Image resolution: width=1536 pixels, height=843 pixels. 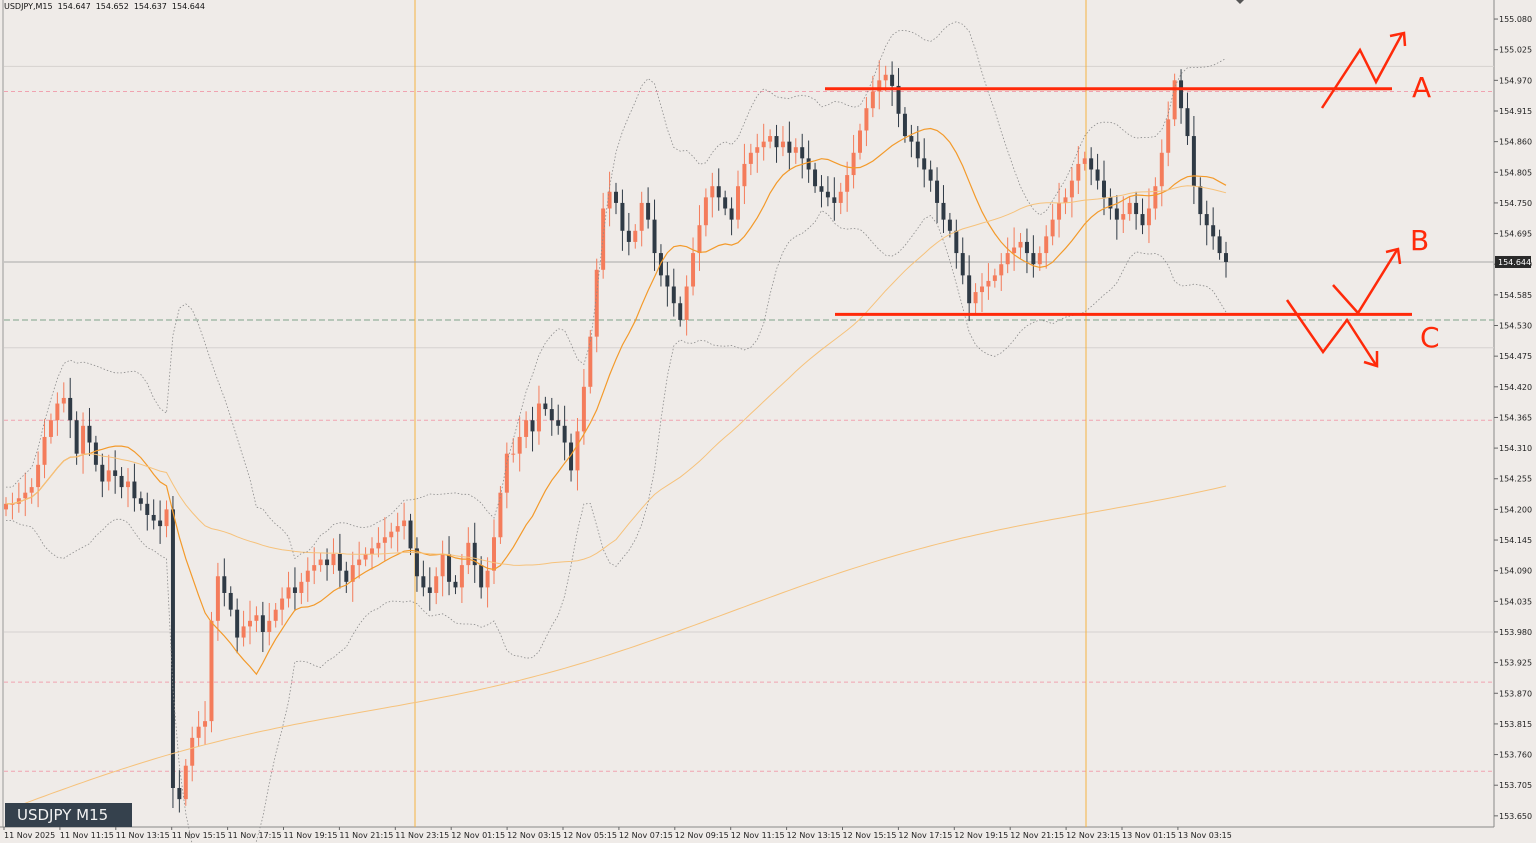 I want to click on y-tick-label-5: 154.805, so click(x=1515, y=172).